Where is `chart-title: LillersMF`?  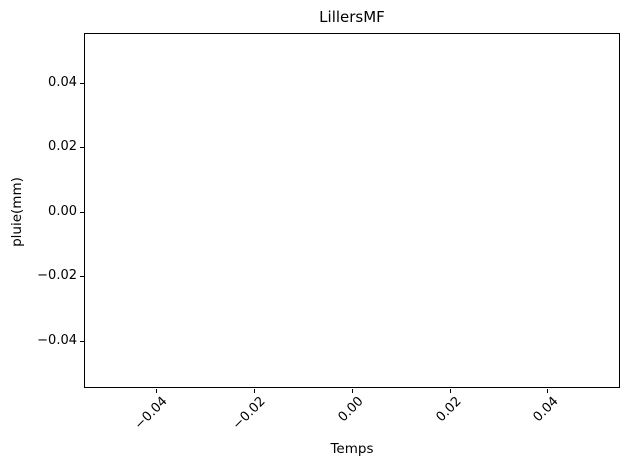 chart-title: LillersMF is located at coordinates (352, 17).